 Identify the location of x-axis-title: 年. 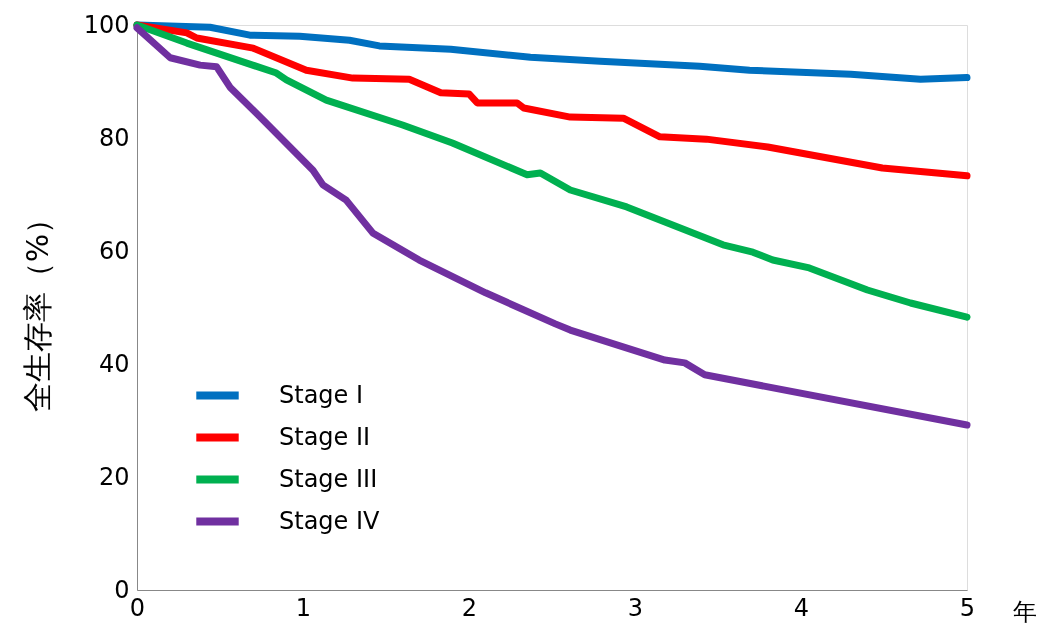
(1024, 611).